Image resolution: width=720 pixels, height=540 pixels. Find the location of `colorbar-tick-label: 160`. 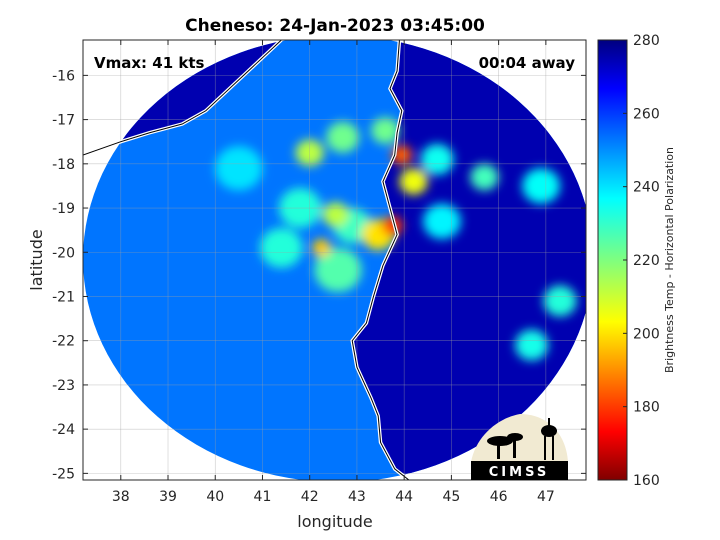

colorbar-tick-label: 160 is located at coordinates (646, 481).